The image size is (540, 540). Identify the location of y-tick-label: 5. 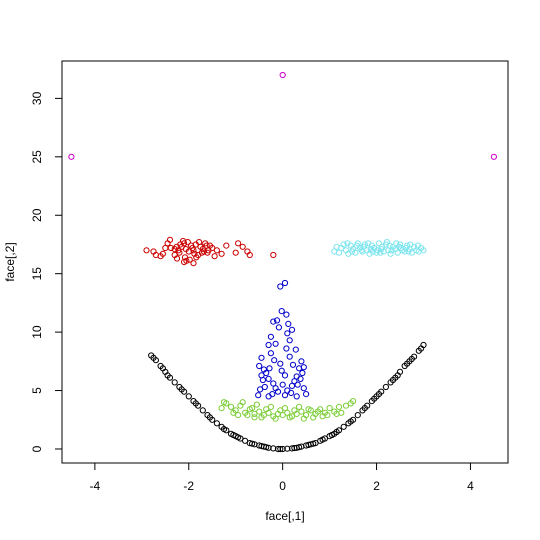
(37, 390).